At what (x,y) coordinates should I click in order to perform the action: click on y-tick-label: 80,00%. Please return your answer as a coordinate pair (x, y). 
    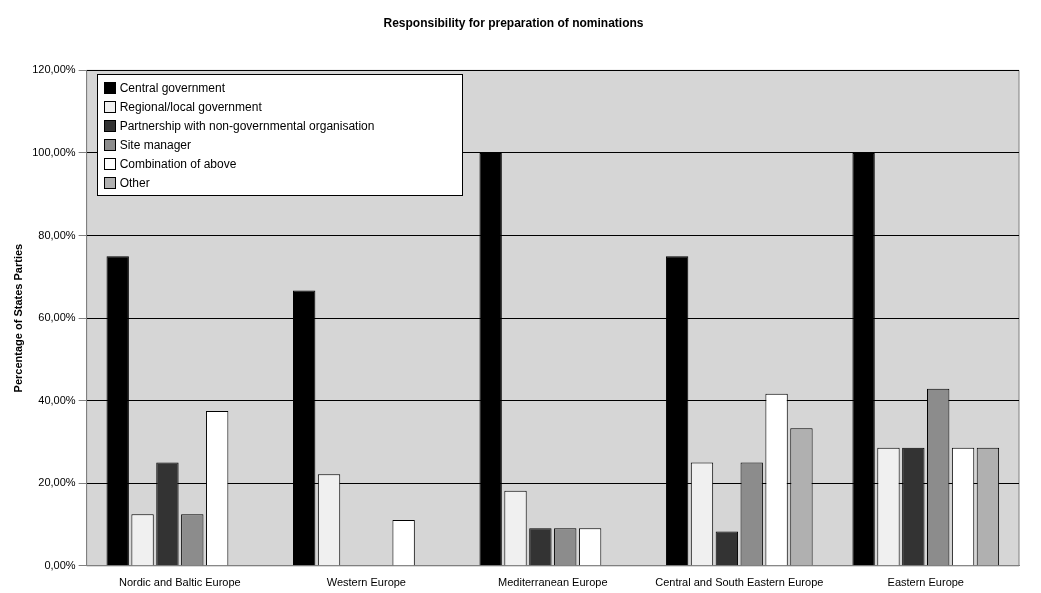
    Looking at the image, I should click on (57, 234).